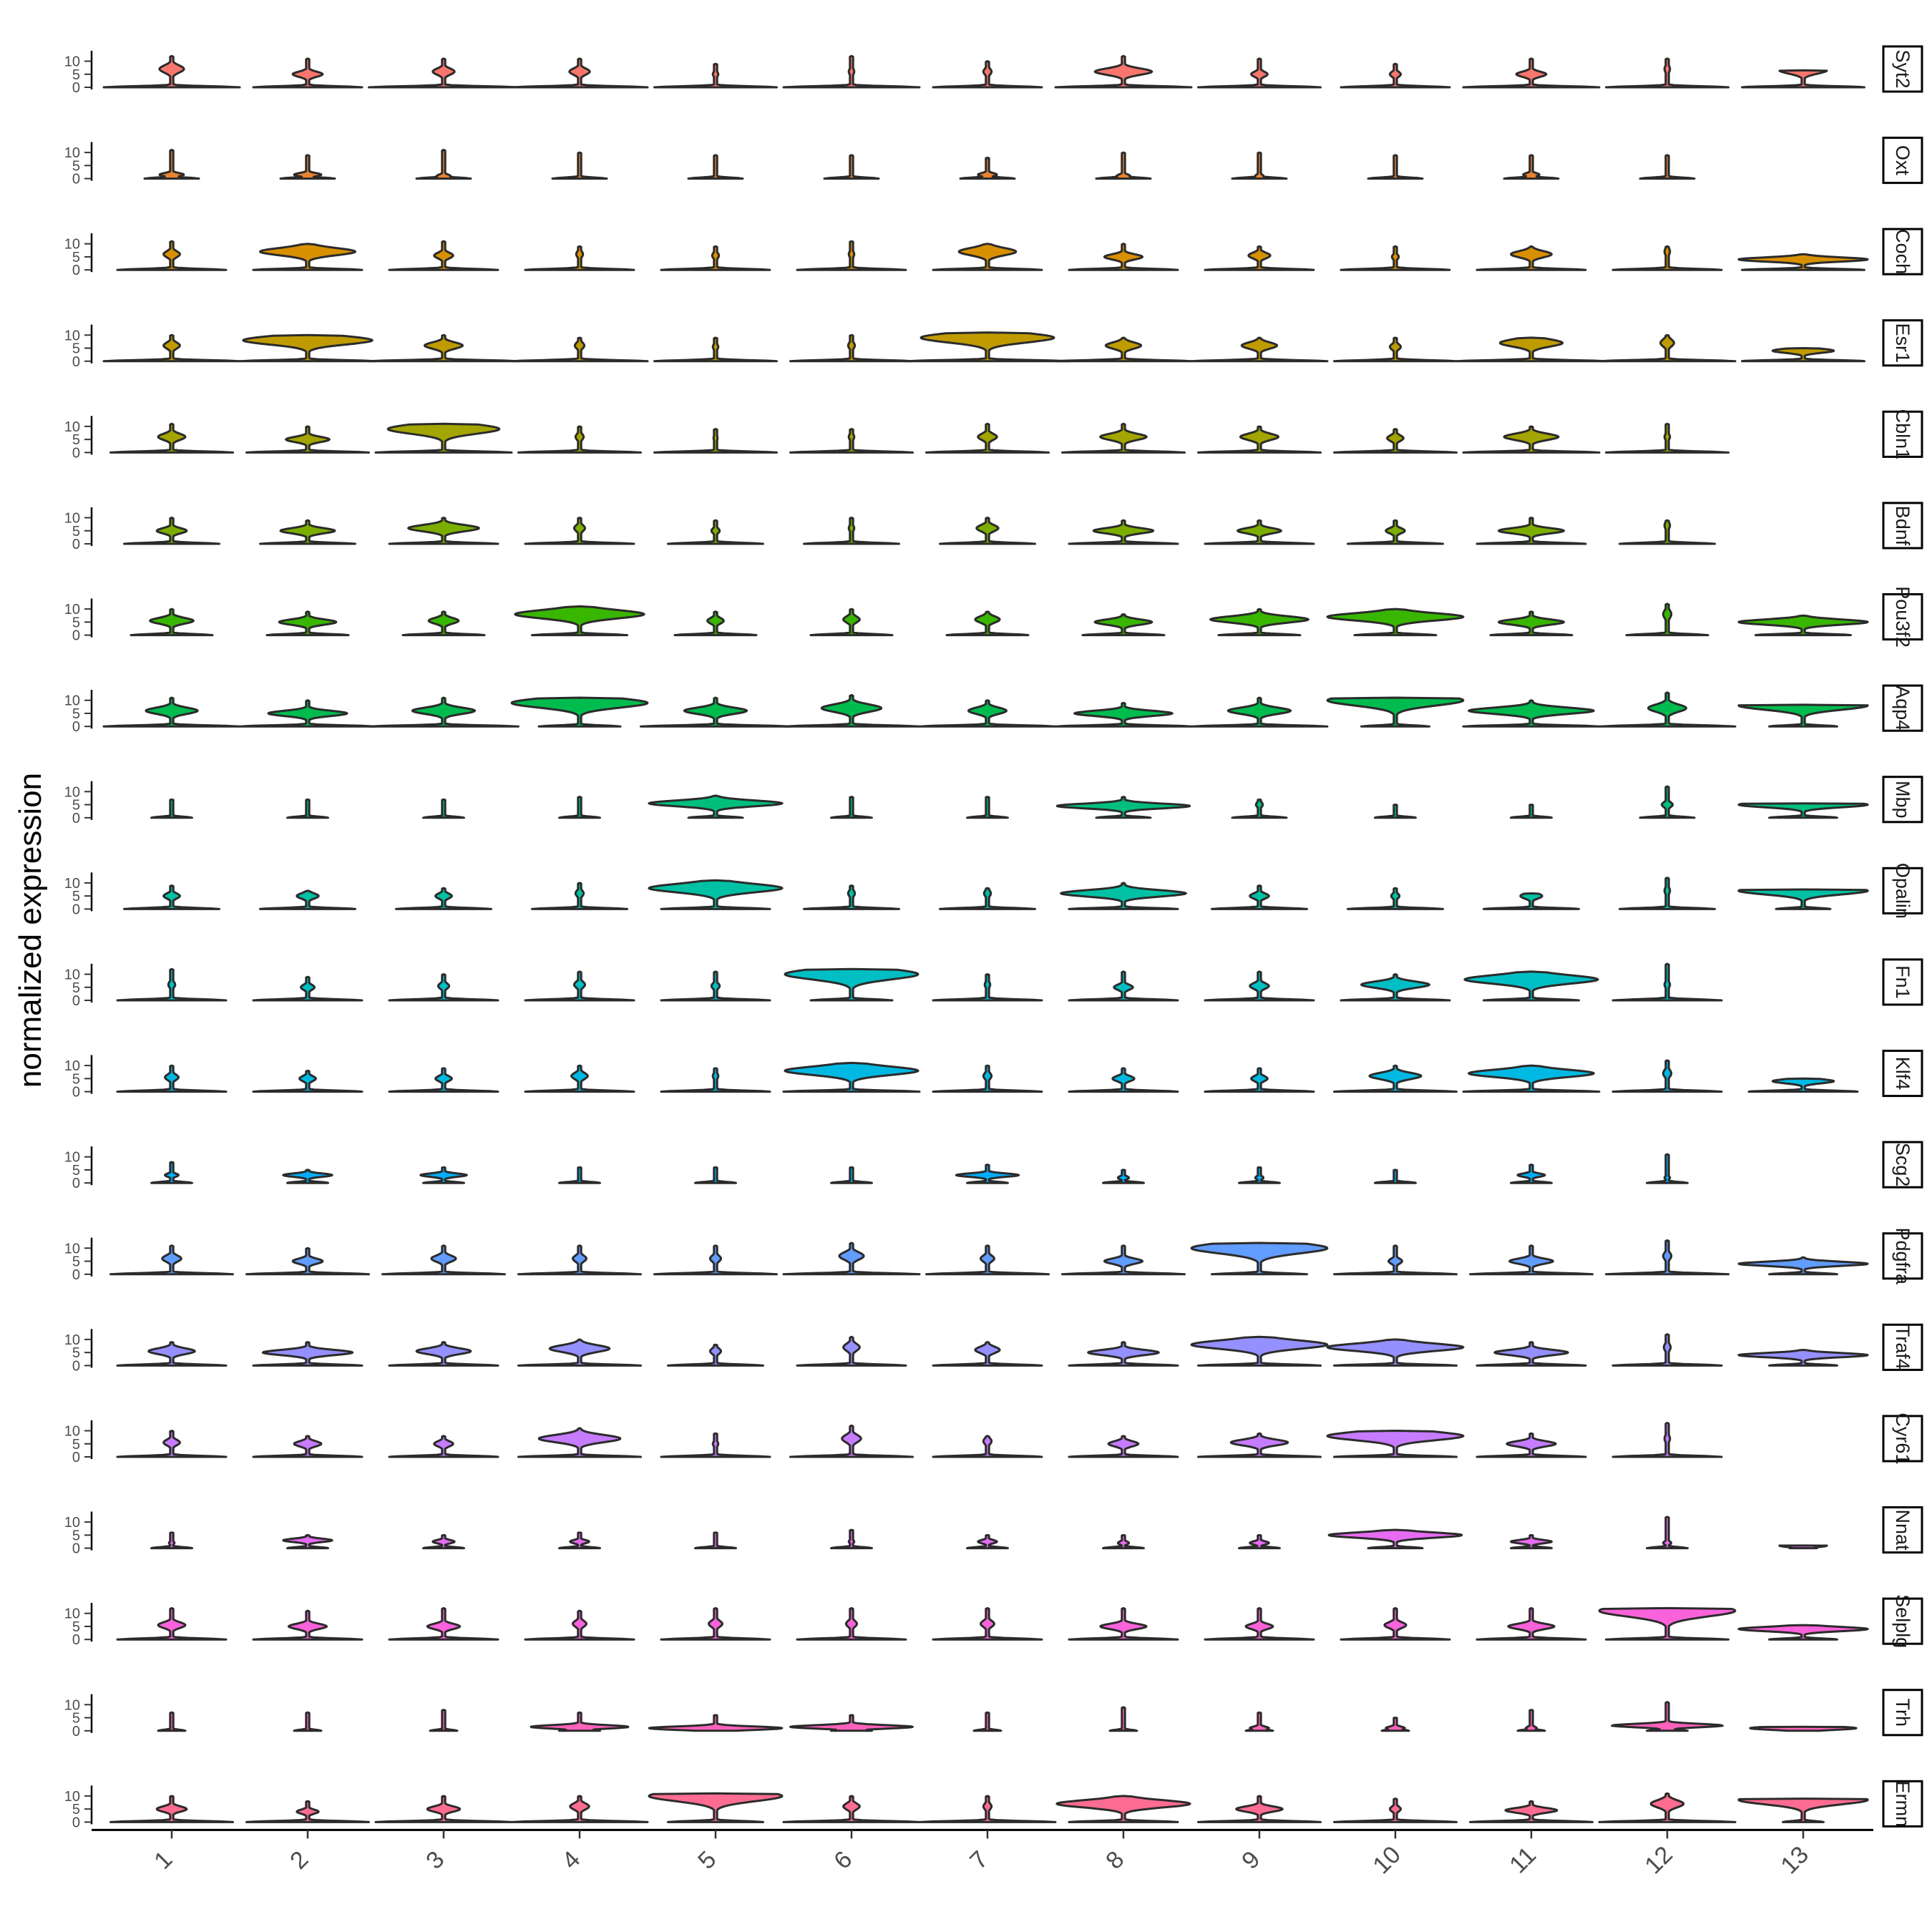 Image resolution: width=1932 pixels, height=1932 pixels. I want to click on facet-strip-label: Syt2, so click(1902, 68).